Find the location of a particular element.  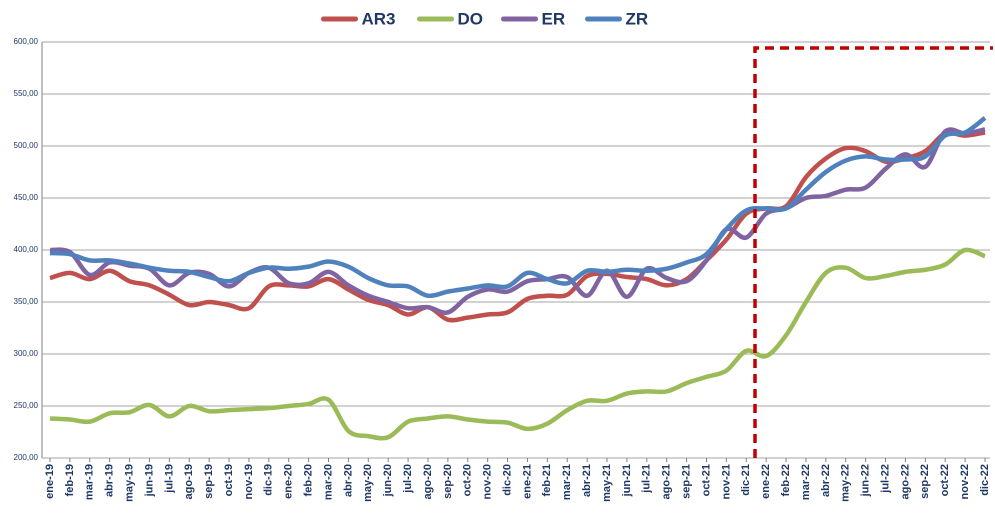

x-tick-label: jul-19 is located at coordinates (169, 479).